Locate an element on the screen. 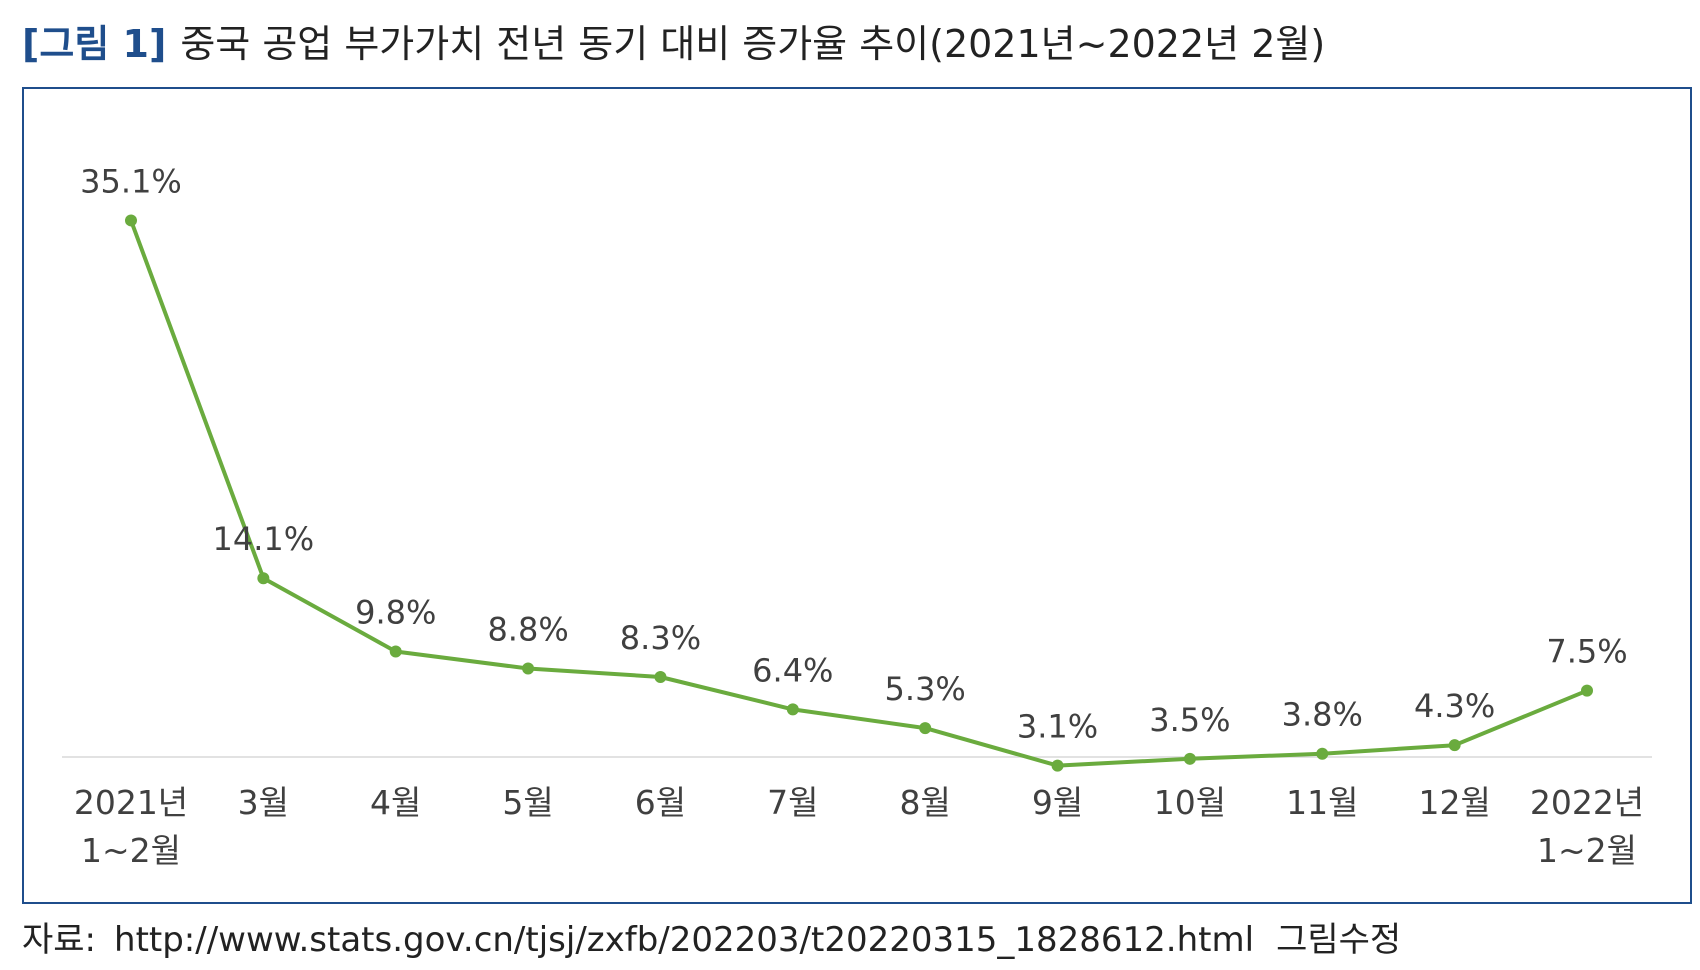  x-tick-label: 12월 is located at coordinates (1454, 802).